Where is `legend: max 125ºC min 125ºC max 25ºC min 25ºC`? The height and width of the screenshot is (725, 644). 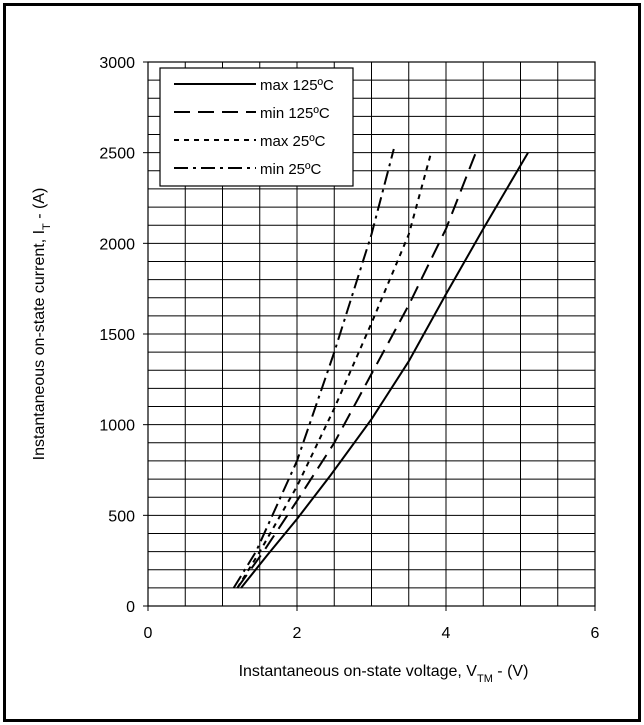
legend: max 125ºC min 125ºC max 25ºC min 25ºC is located at coordinates (256, 127).